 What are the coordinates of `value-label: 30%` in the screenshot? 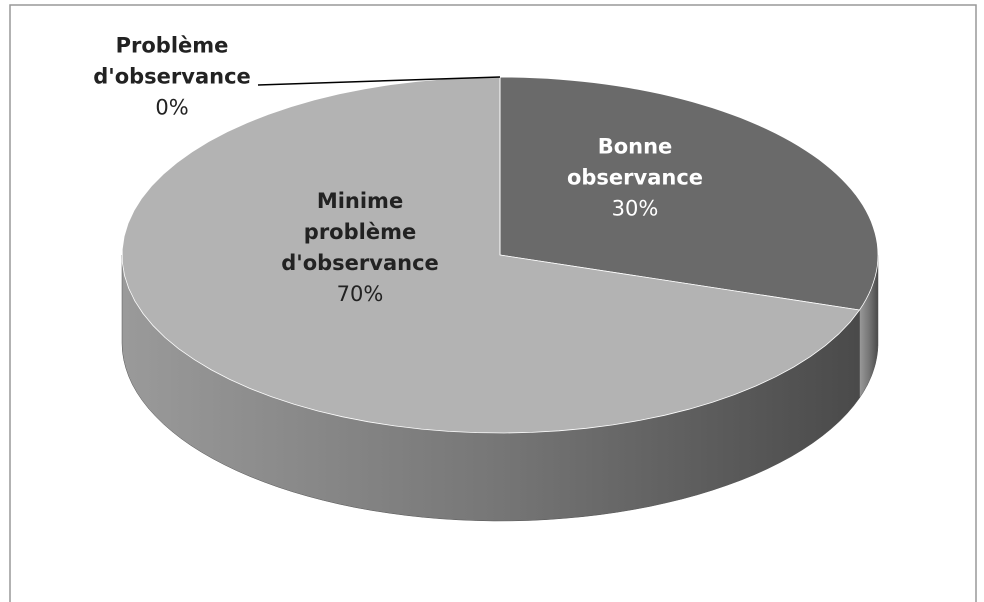 It's located at (635, 208).